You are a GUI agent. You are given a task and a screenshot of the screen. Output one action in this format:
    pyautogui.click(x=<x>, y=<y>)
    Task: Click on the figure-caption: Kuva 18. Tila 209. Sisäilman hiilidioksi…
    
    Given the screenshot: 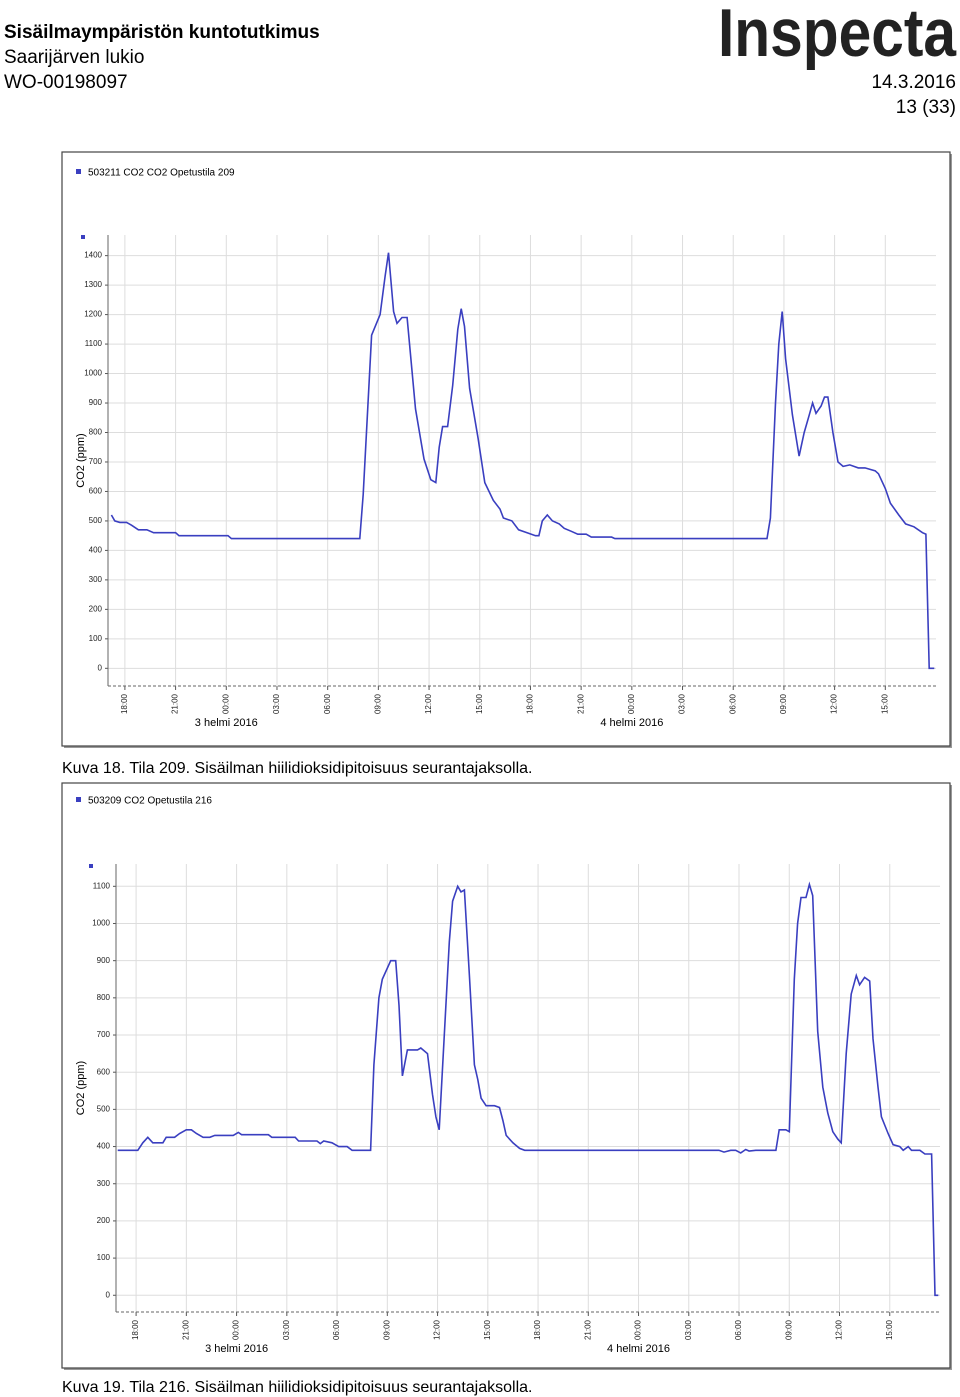 What is the action you would take?
    pyautogui.click(x=297, y=768)
    